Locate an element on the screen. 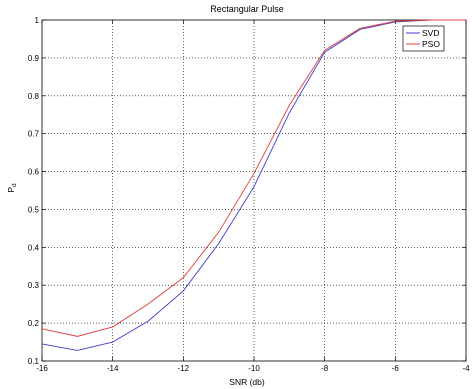 Image resolution: width=472 pixels, height=389 pixels. y-tick-label: 0.6 is located at coordinates (34, 172).